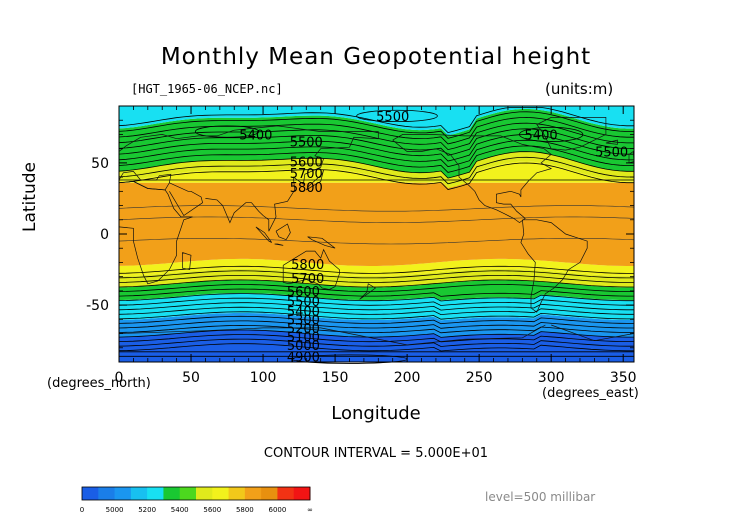 Image resolution: width=752 pixels, height=532 pixels. I want to click on colorbar-tick-label: 5000, so click(115, 510).